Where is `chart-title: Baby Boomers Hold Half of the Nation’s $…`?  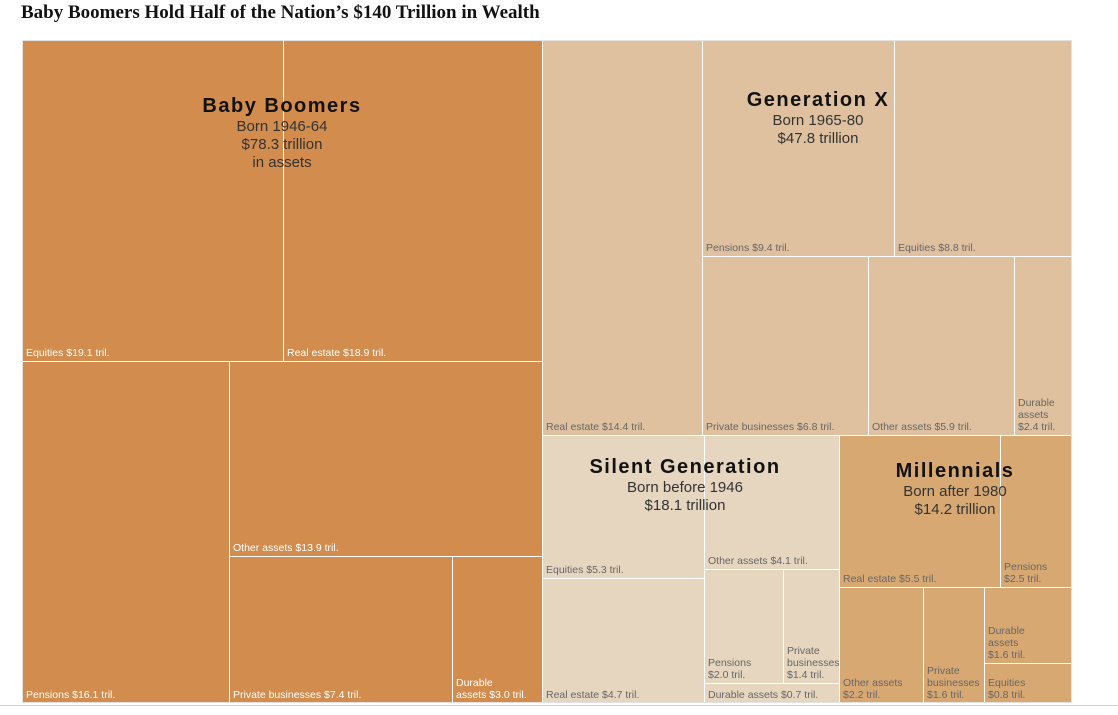
chart-title: Baby Boomers Hold Half of the Nation’s $… is located at coordinates (280, 12).